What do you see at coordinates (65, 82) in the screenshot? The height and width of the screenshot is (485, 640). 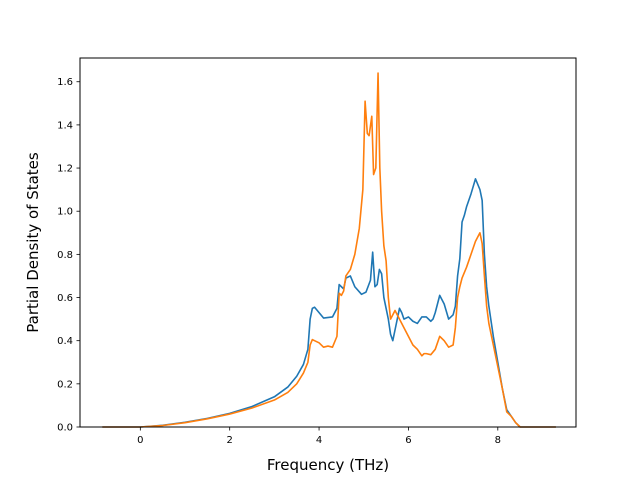 I see `y-tick-label: 1.6` at bounding box center [65, 82].